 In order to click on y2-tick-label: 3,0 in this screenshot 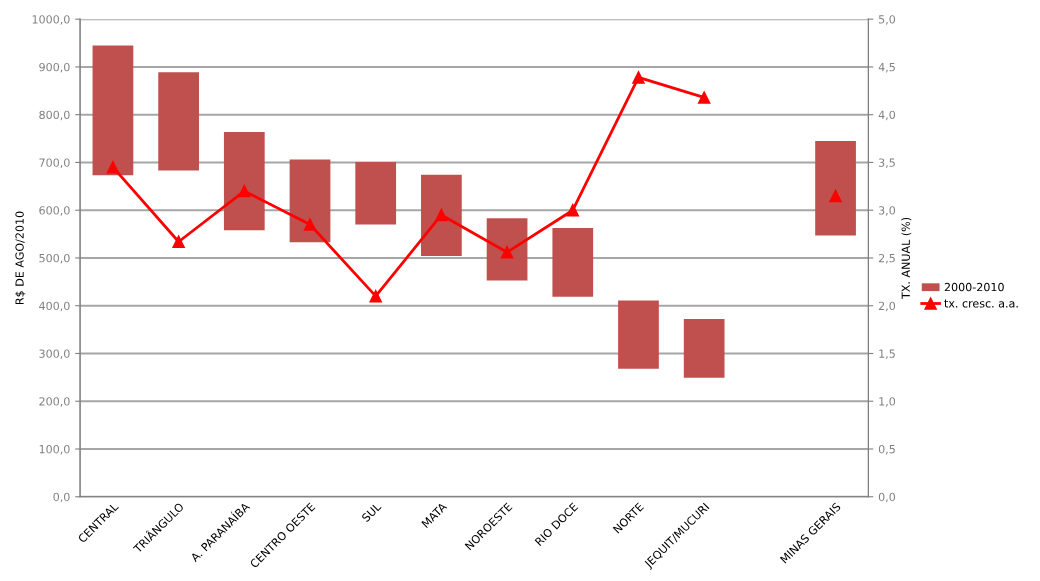, I will do `click(887, 211)`.